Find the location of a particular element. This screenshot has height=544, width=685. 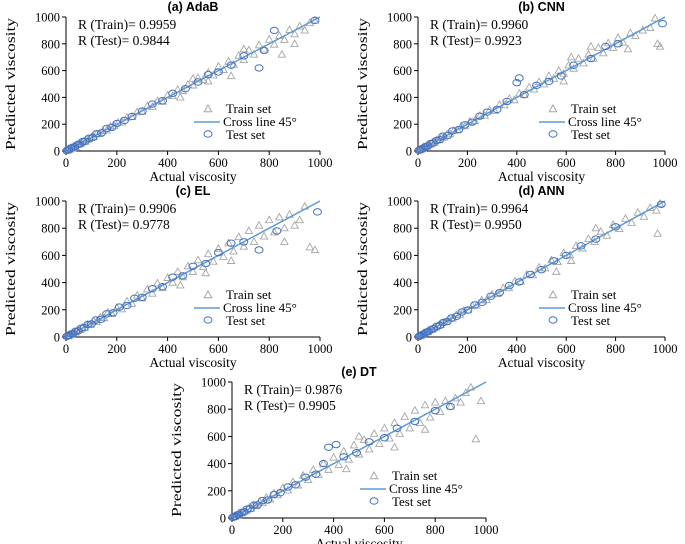

x-tick-label: 800 is located at coordinates (615, 163).